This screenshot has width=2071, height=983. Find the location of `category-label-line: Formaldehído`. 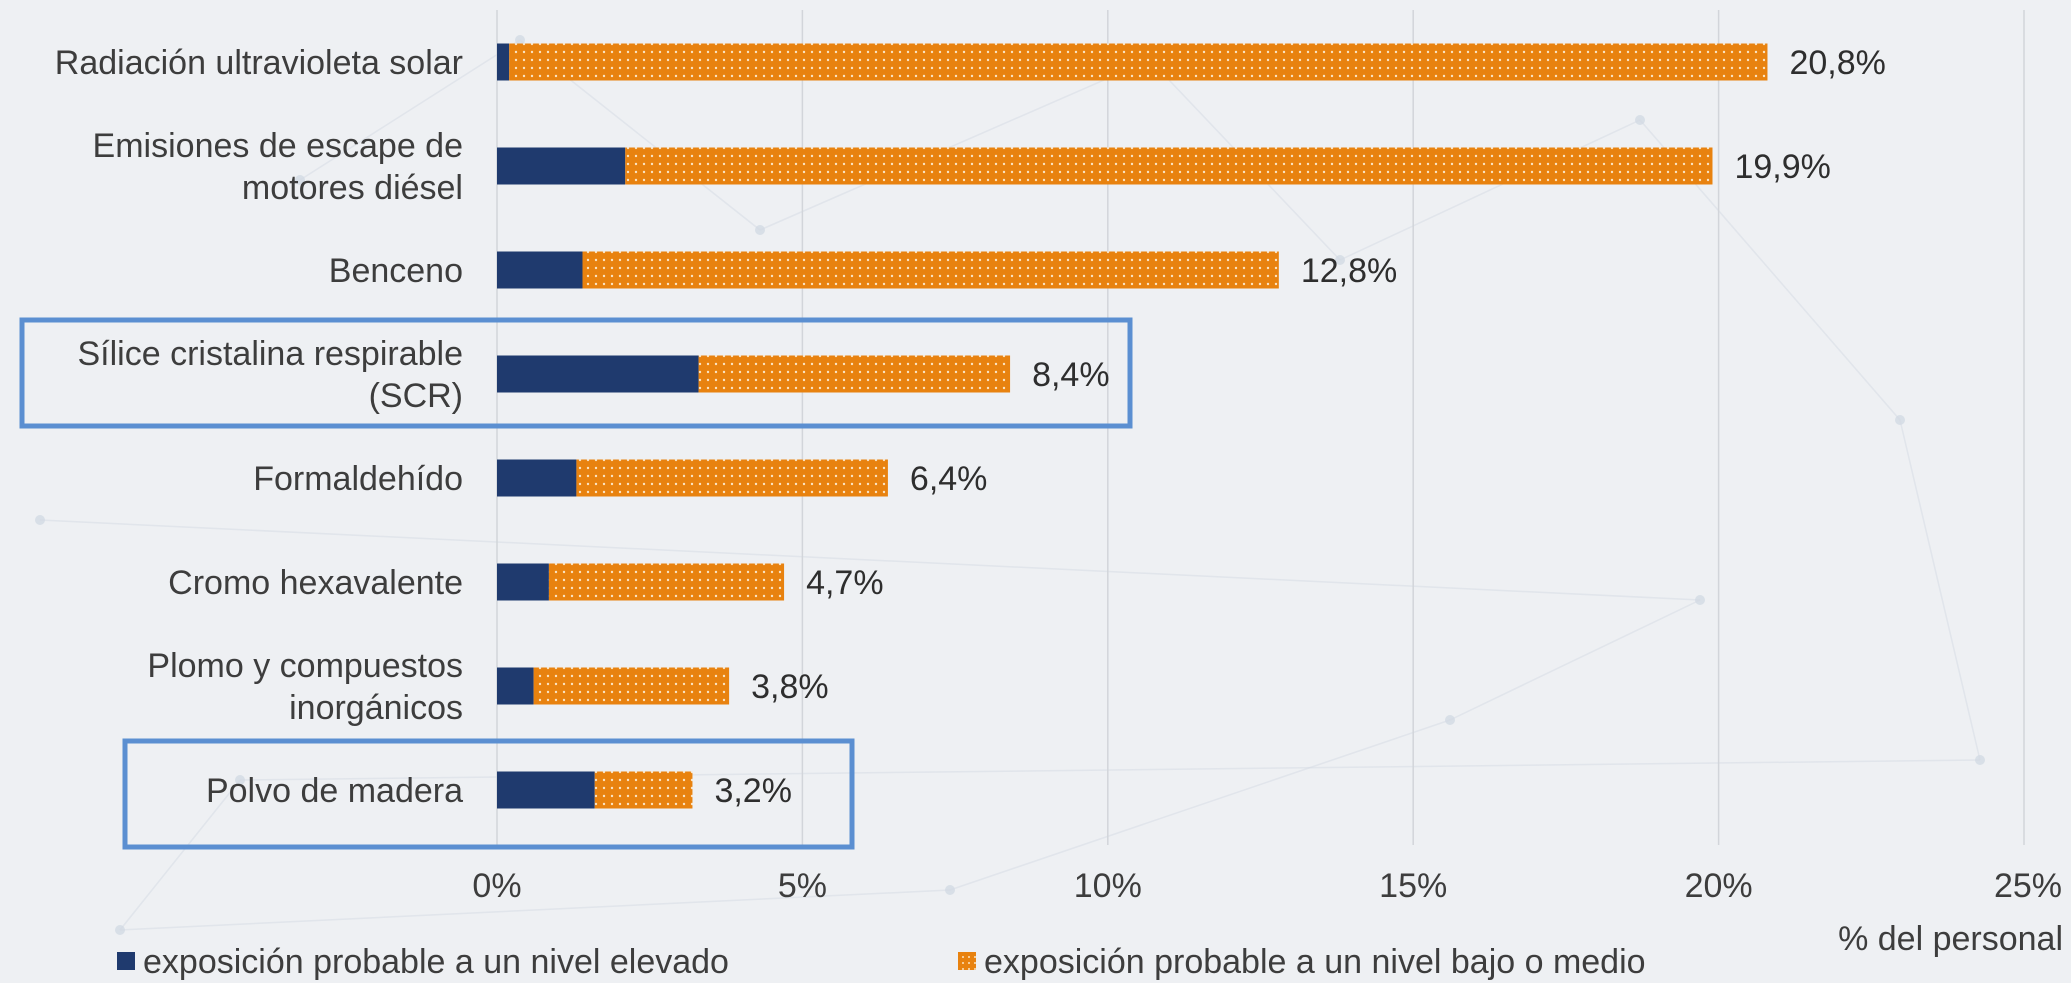

category-label-line: Formaldehído is located at coordinates (358, 479).